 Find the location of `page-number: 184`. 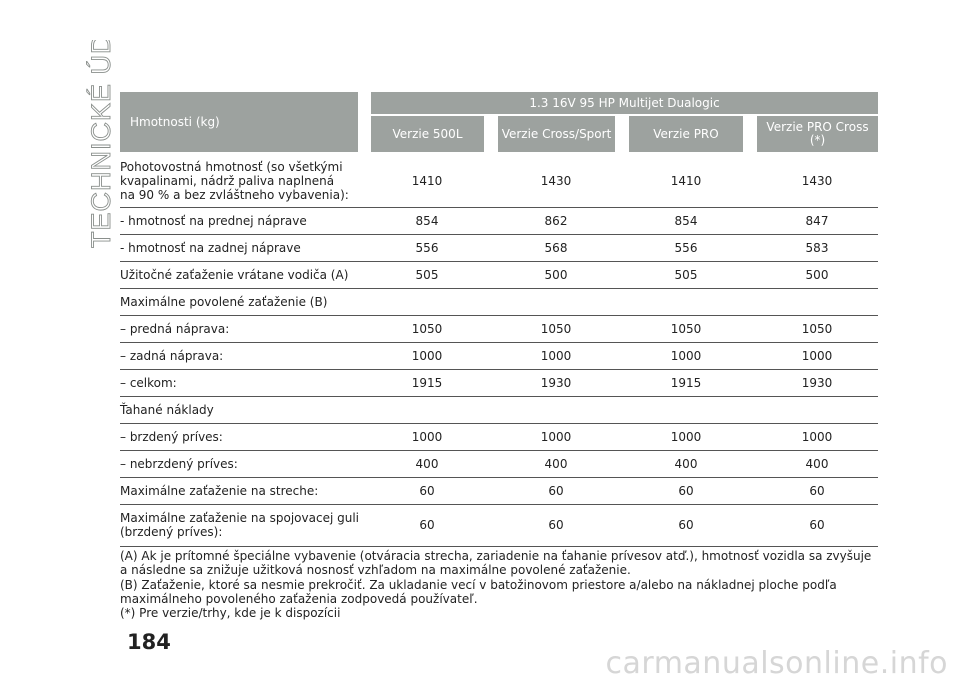

page-number: 184 is located at coordinates (149, 642).